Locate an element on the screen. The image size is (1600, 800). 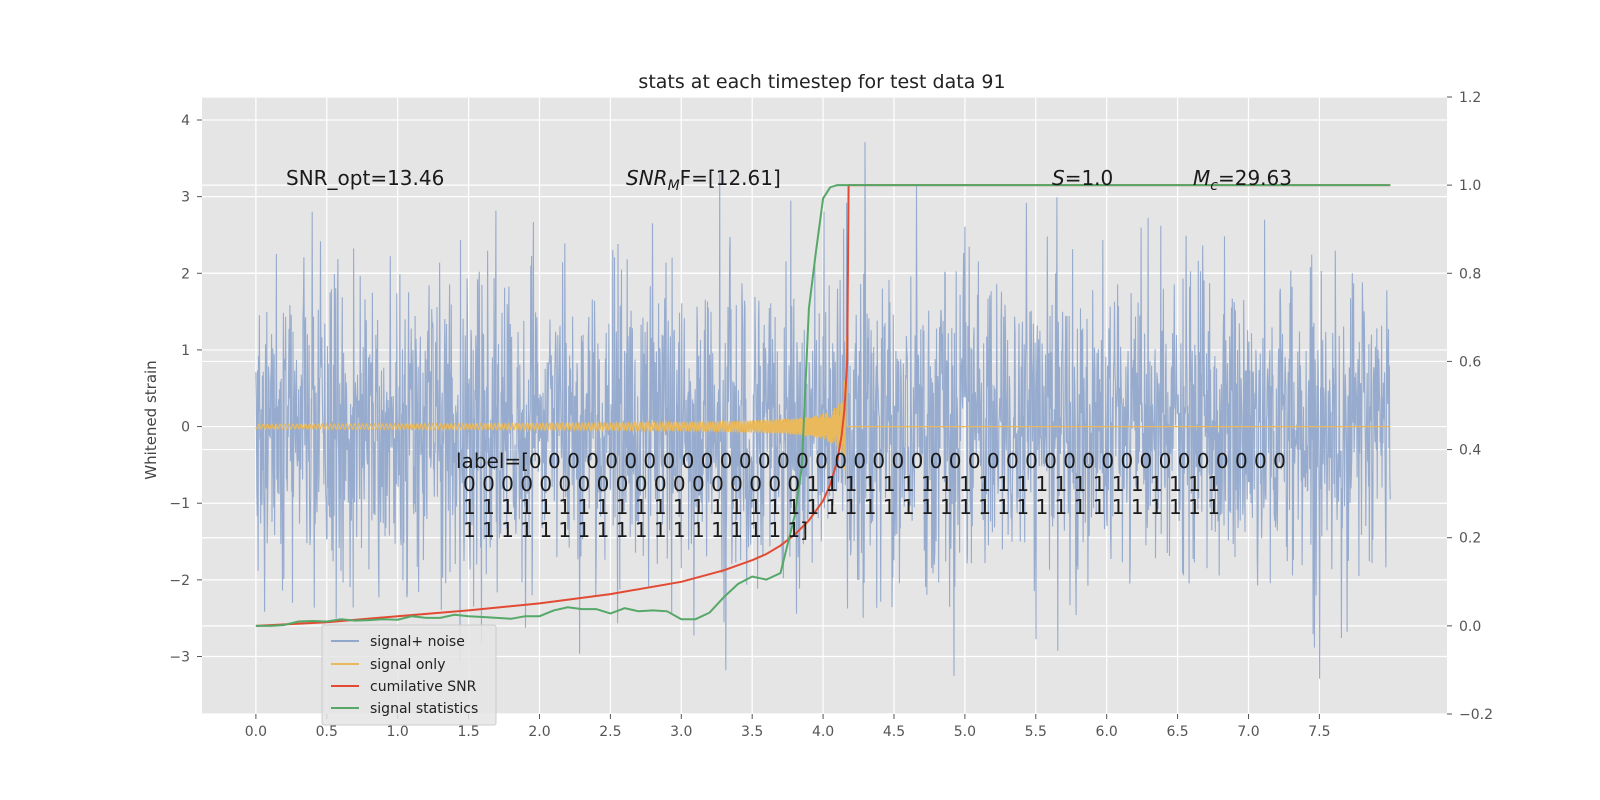
legend-label-signal-only: signal only is located at coordinates (407, 665).